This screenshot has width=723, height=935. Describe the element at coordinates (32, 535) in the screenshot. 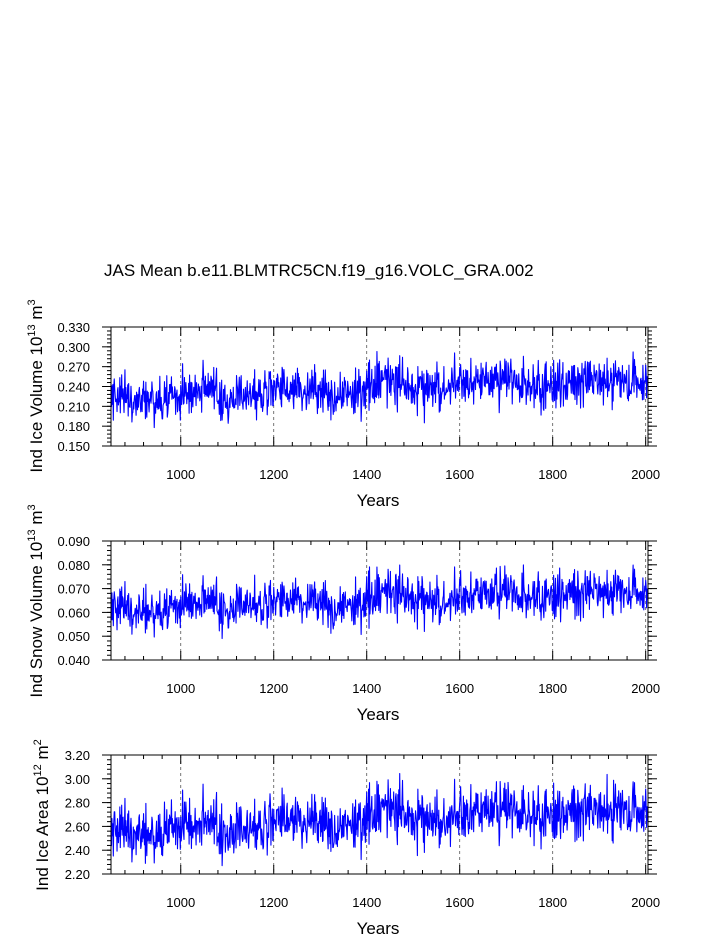

I see `ylabel-snow-volume-exp: 13` at that location.